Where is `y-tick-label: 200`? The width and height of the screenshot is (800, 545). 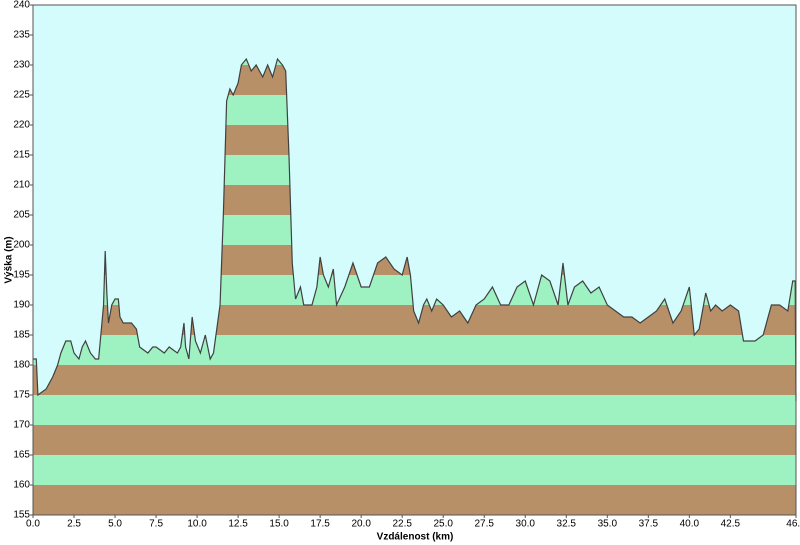
y-tick-label: 200 is located at coordinates (21, 245).